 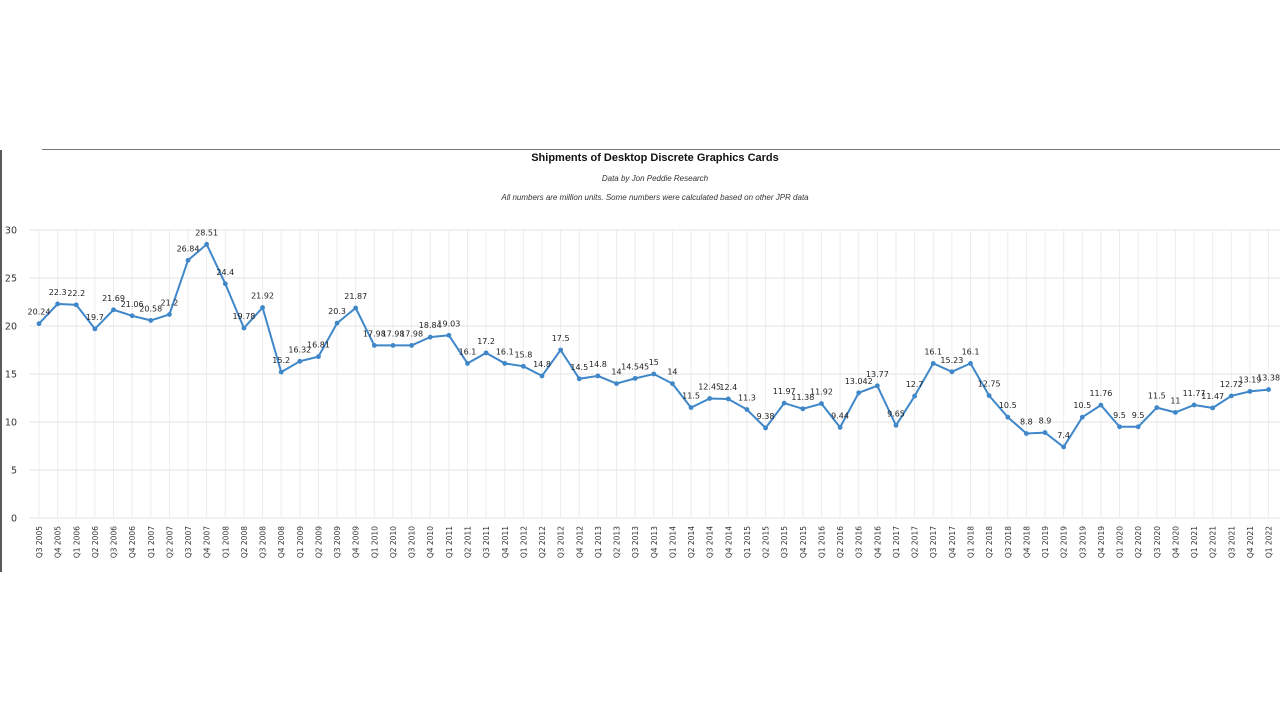 What do you see at coordinates (542, 542) in the screenshot?
I see `x-tick-label: Q2 2012` at bounding box center [542, 542].